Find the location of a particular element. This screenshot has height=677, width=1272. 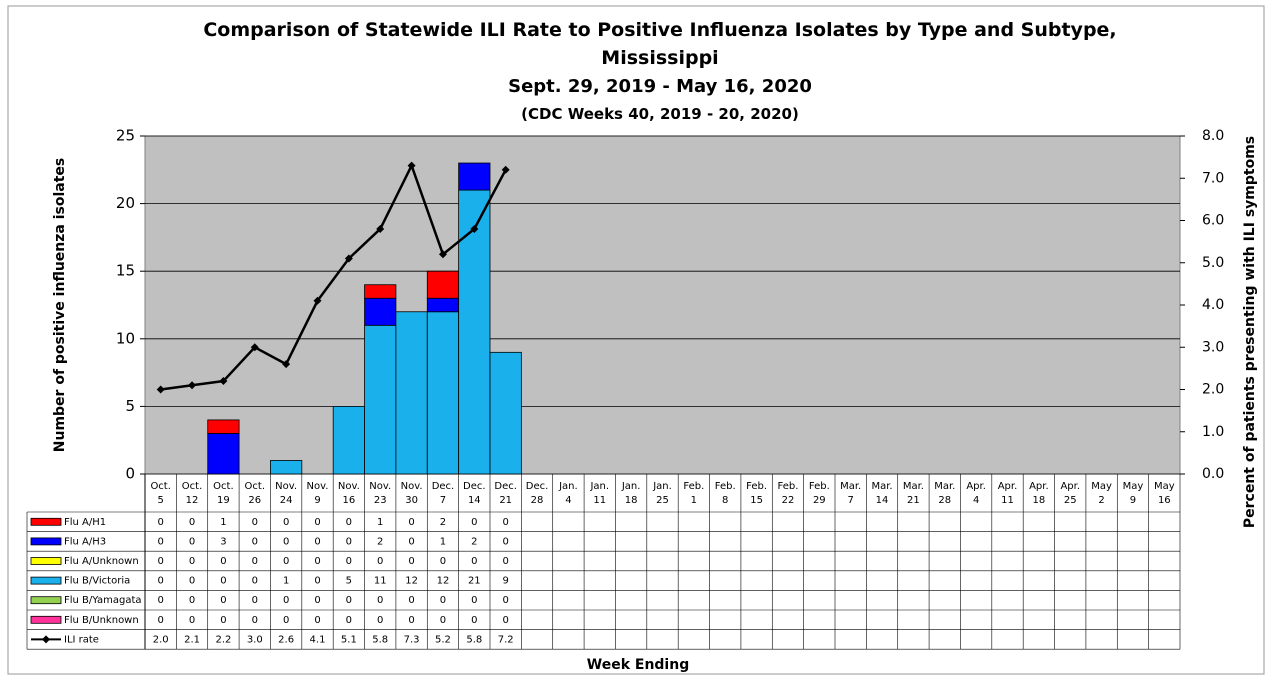

y-tick-label: 15 is located at coordinates (125, 271).